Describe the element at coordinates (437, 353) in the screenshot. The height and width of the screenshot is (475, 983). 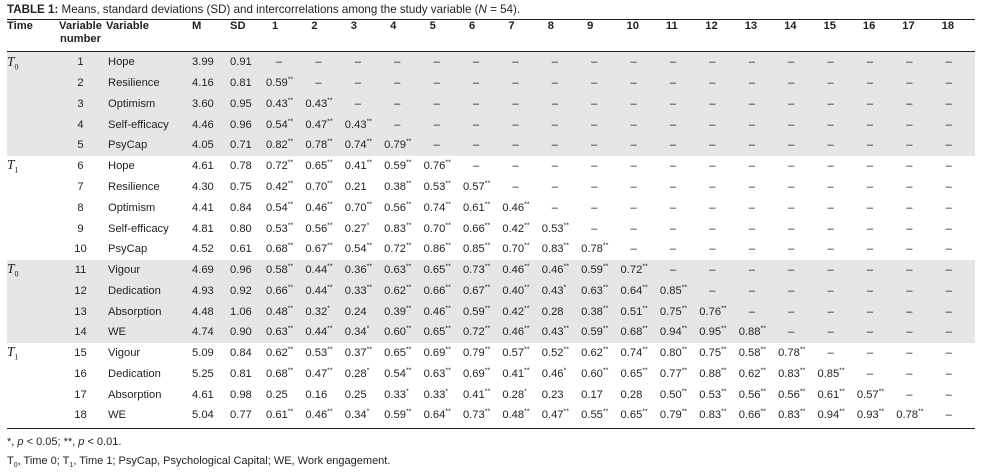
I see `correlation-cell: 0.69**` at that location.